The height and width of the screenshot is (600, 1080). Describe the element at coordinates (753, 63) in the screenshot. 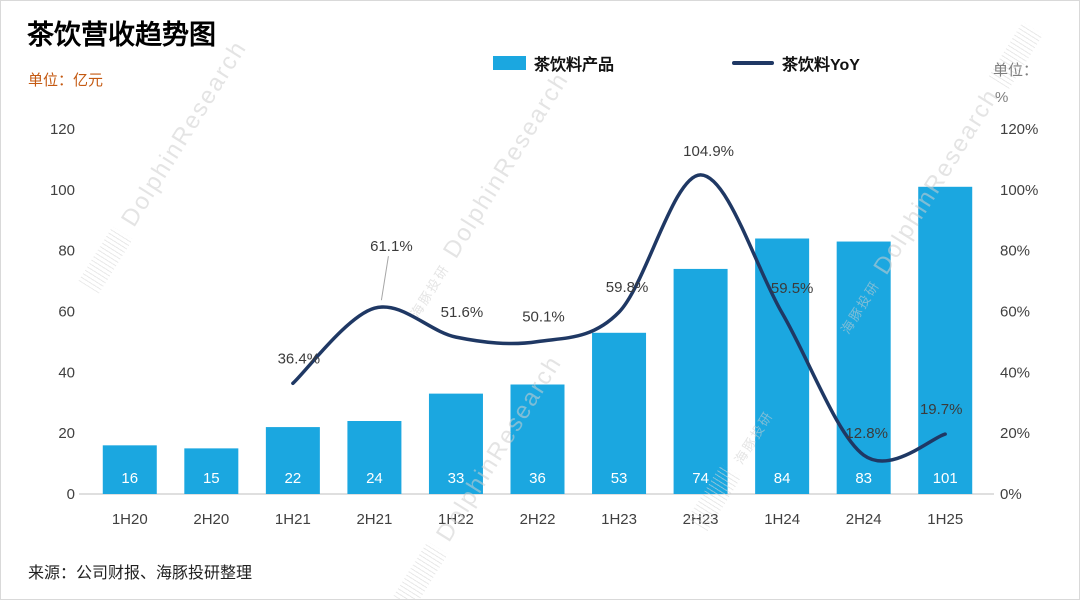

I see `line-series-swatch` at that location.